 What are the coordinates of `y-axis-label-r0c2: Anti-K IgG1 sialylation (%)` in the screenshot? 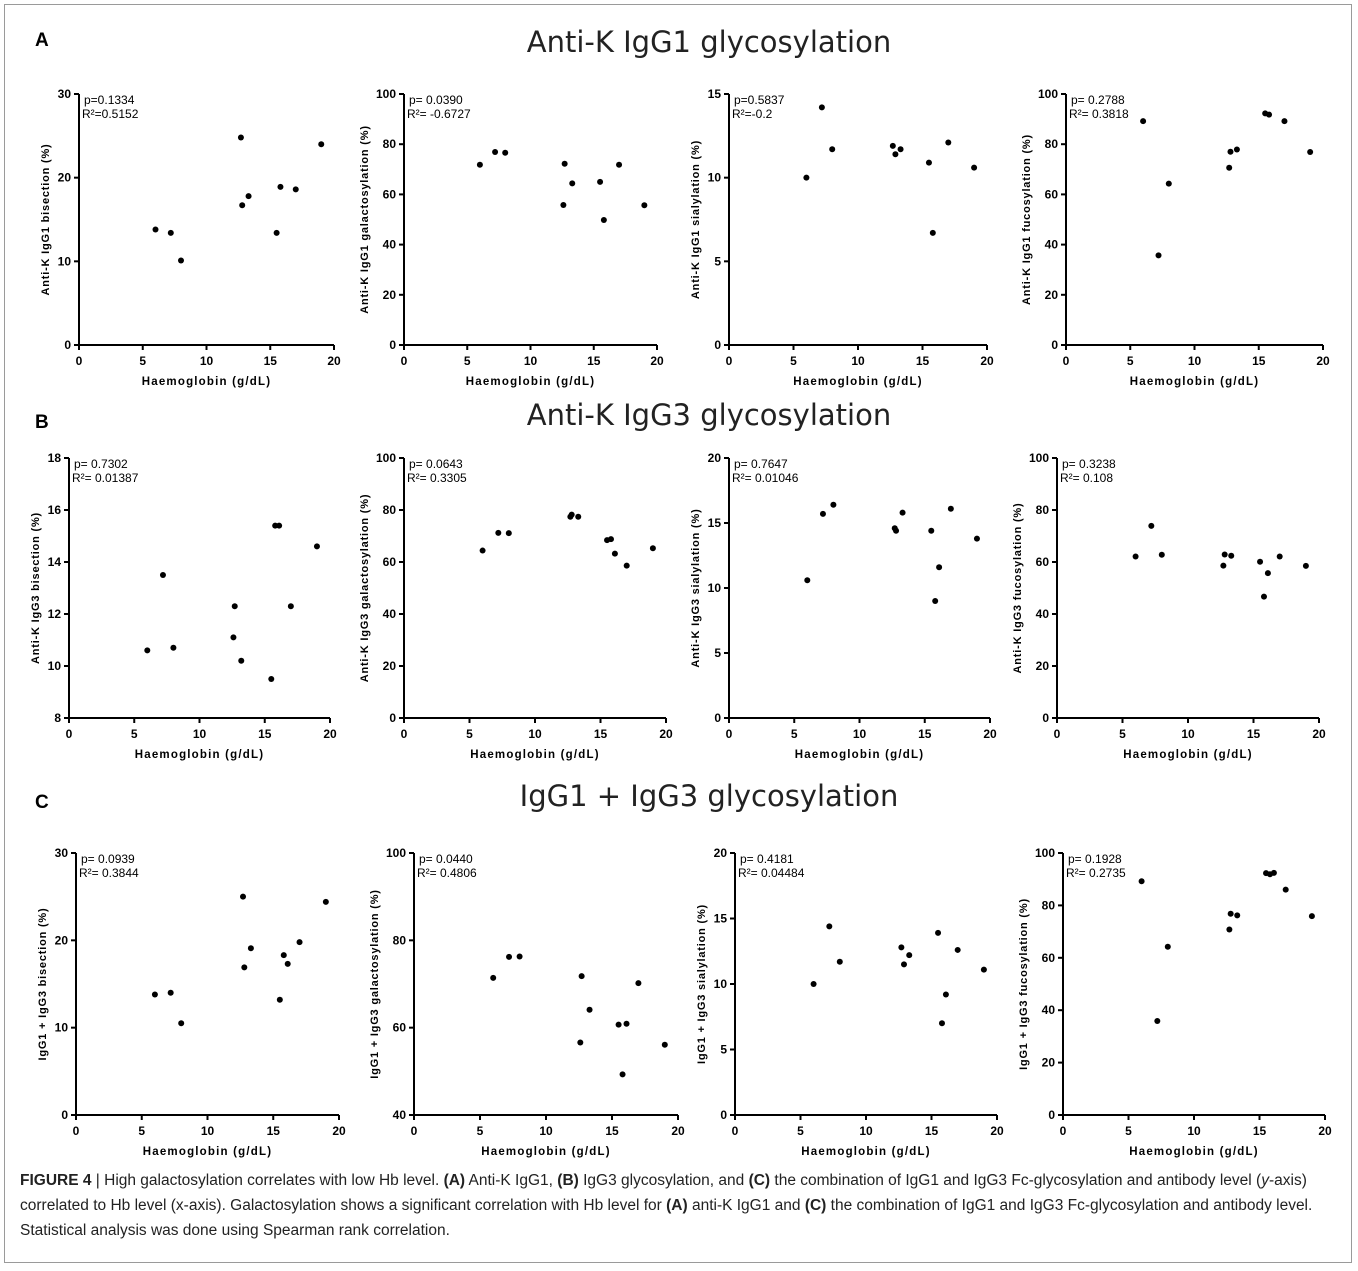 It's located at (696, 219).